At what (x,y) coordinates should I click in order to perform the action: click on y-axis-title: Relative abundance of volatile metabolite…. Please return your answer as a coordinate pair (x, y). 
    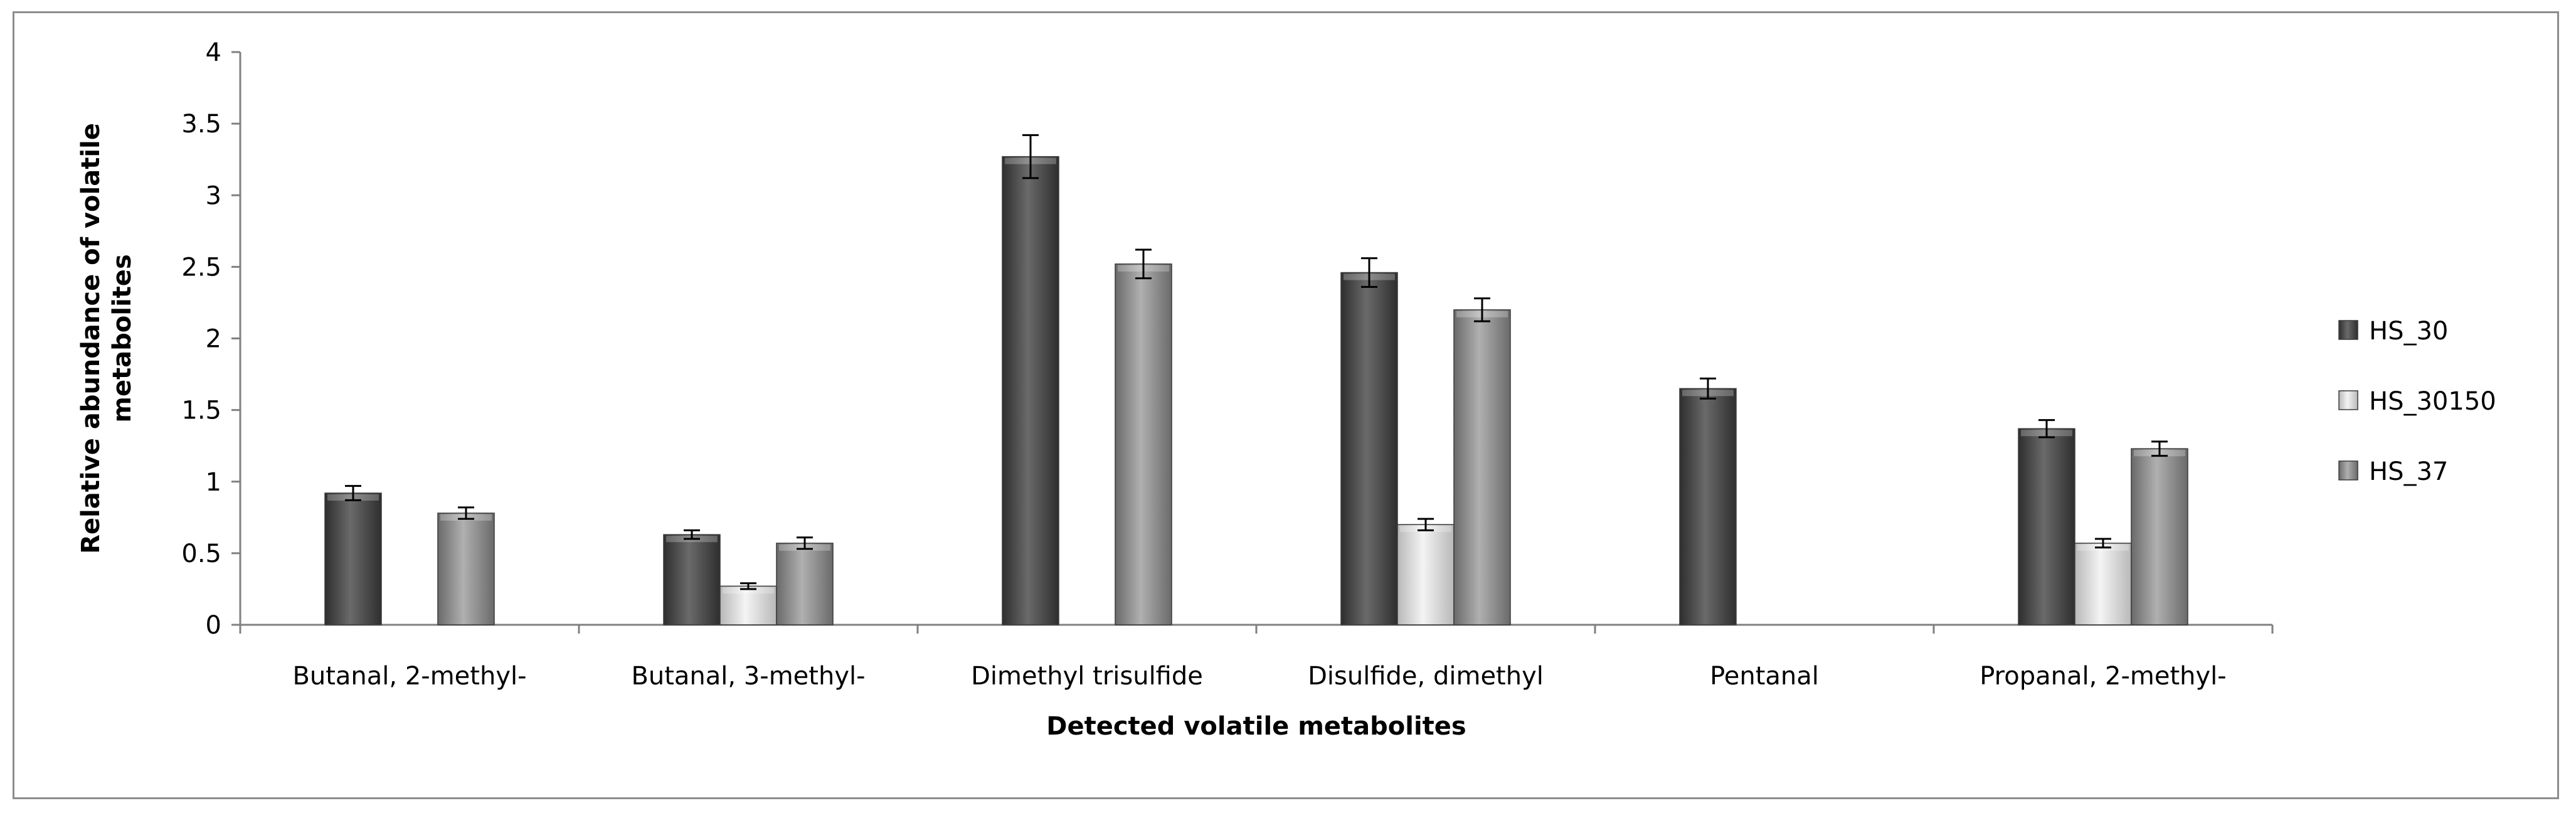
    Looking at the image, I should click on (107, 338).